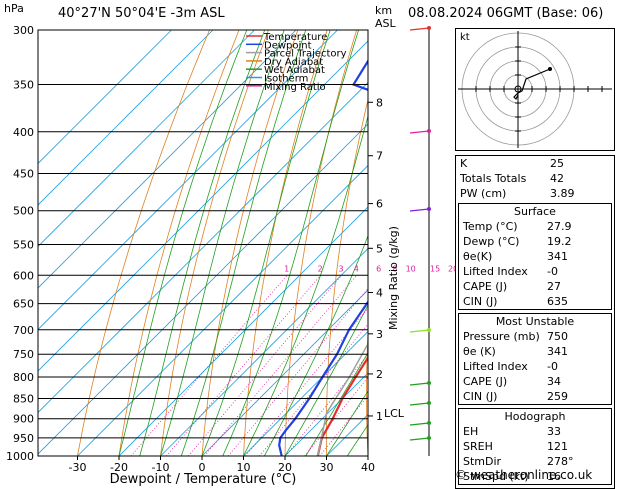 Image resolution: width=629 pixels, height=489 pixels. I want to click on surface-index-value: 341, so click(579, 256).